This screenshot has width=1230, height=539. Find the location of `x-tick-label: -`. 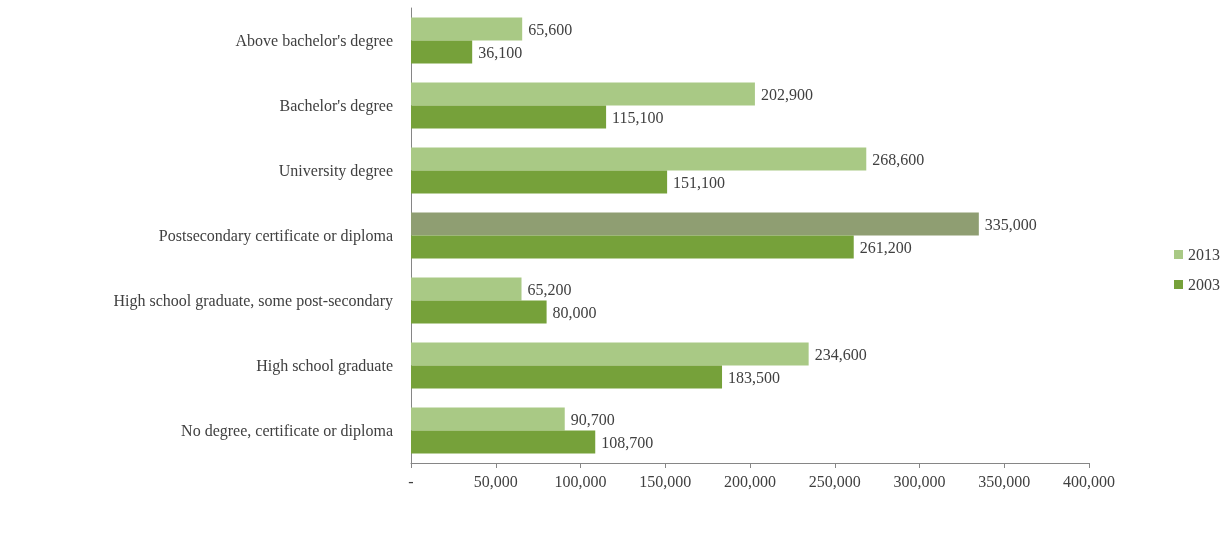

x-tick-label: - is located at coordinates (411, 481).